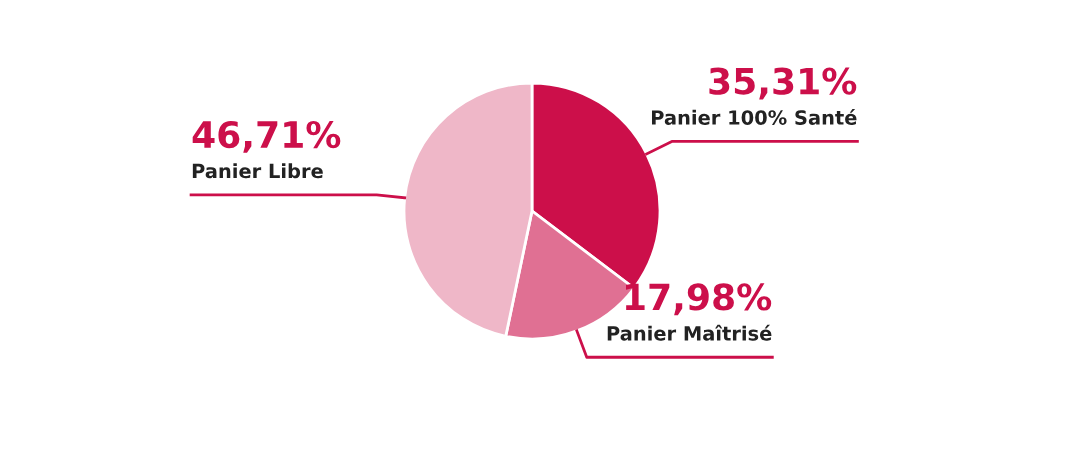  What do you see at coordinates (266, 136) in the screenshot?
I see `data-label: 46,71%` at bounding box center [266, 136].